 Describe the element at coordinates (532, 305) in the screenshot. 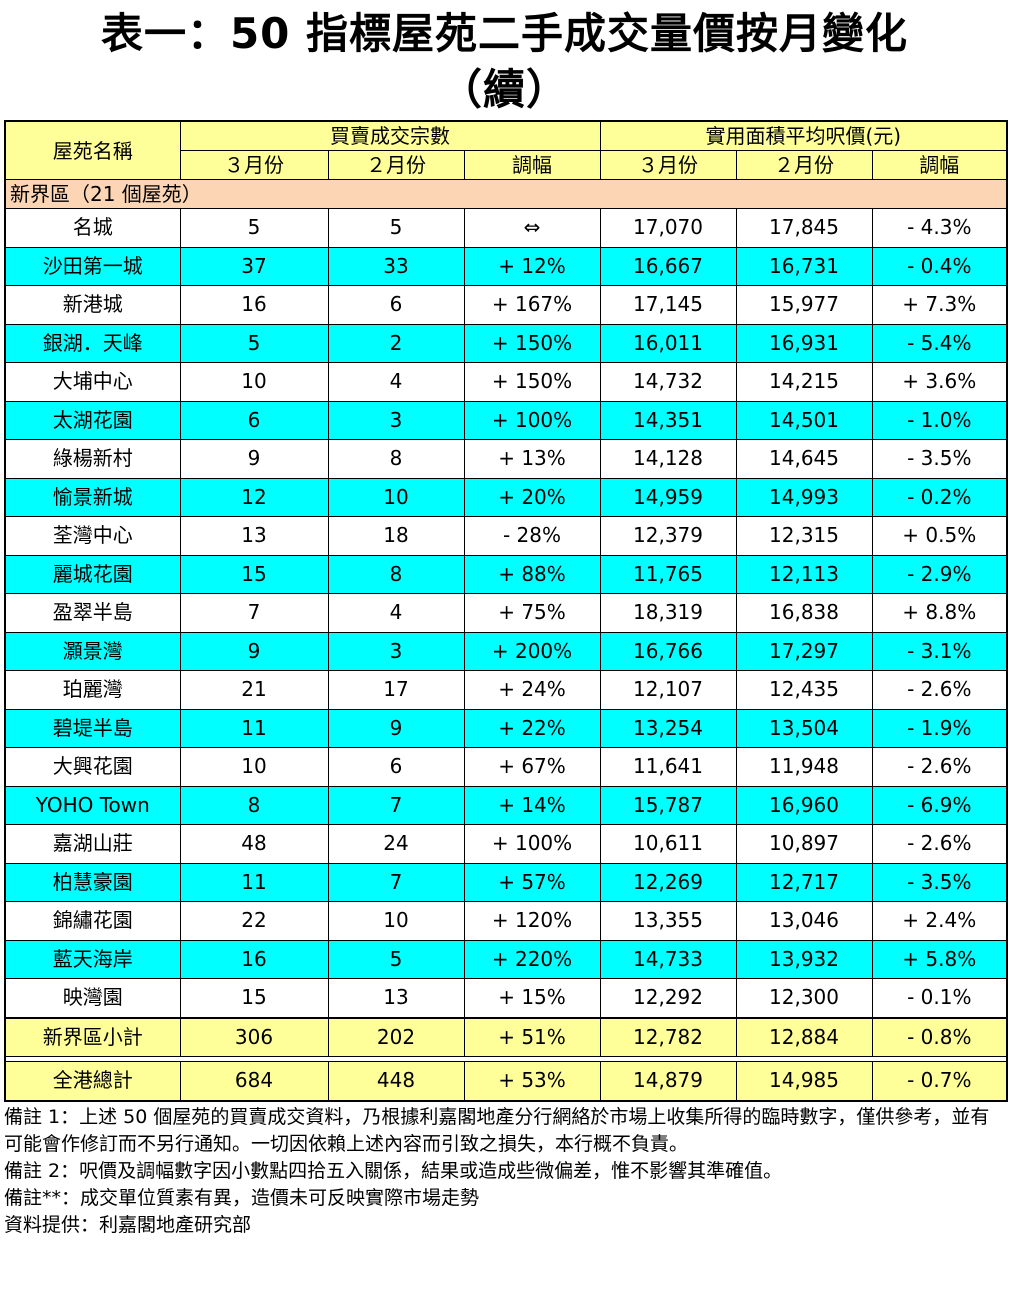

I see `volume-change: + 167%` at that location.